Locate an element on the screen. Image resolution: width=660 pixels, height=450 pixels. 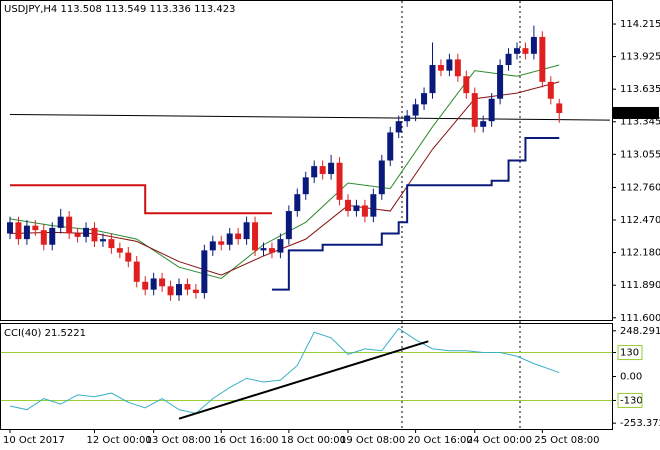
y-tick-label: 0.00 is located at coordinates (631, 377).